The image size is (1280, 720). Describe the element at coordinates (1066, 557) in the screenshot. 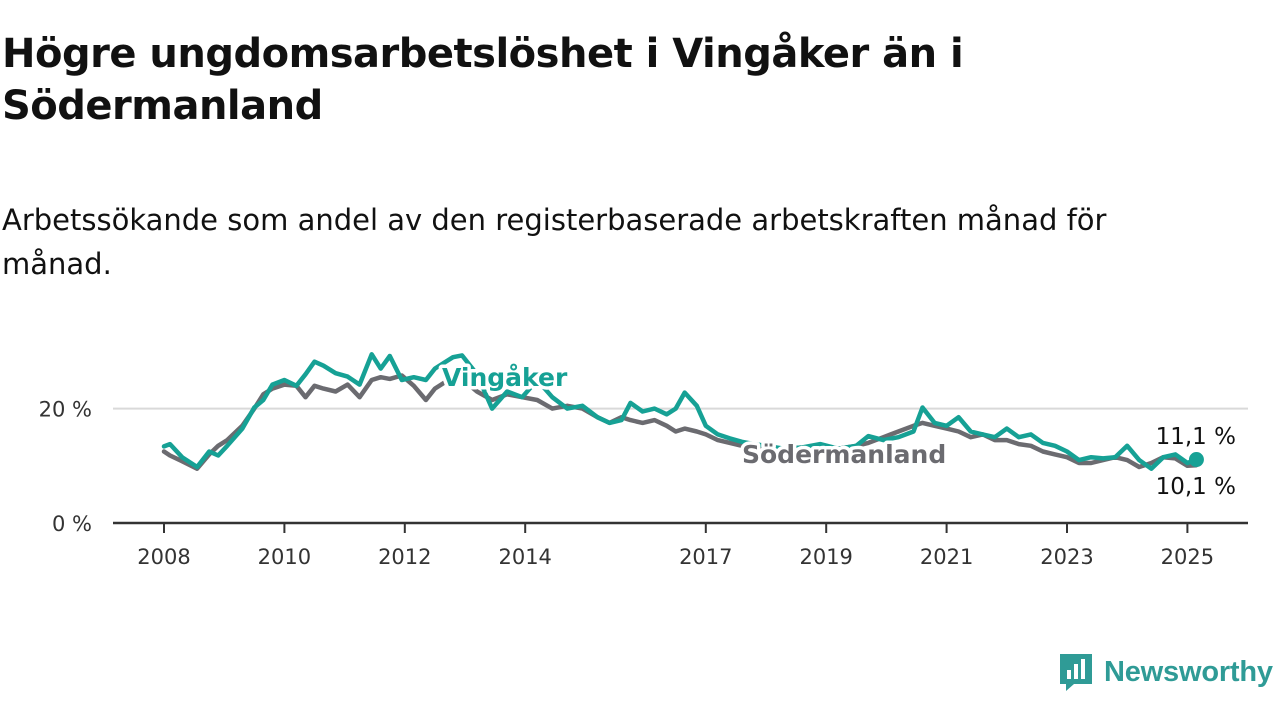

I see `x-tick-label: 2023` at that location.